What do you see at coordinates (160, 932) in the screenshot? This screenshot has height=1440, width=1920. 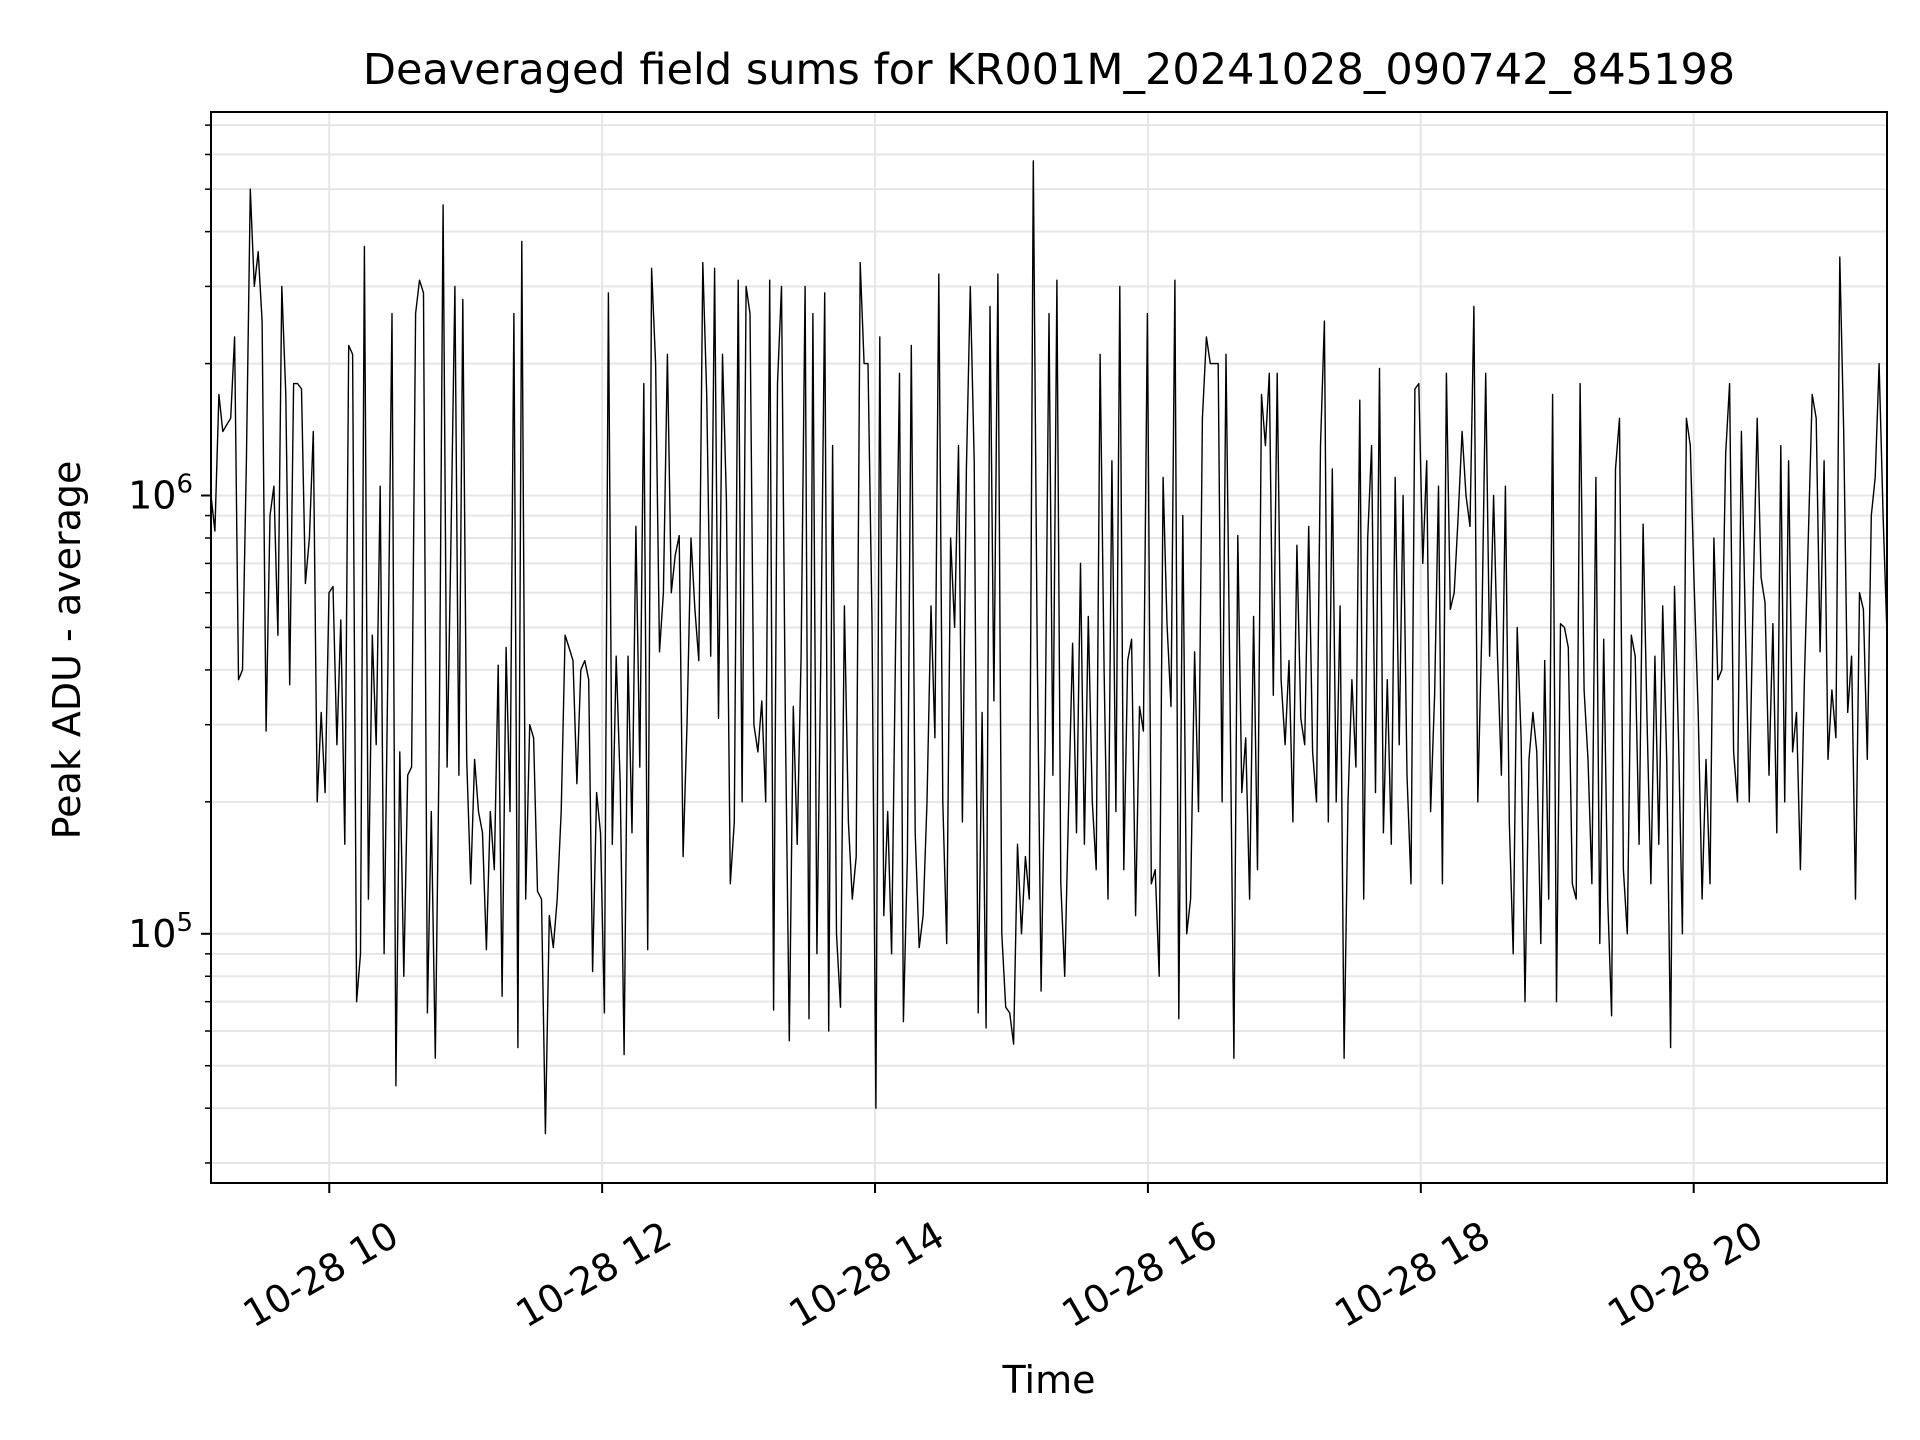 I see `y-tick-label: 105` at bounding box center [160, 932].